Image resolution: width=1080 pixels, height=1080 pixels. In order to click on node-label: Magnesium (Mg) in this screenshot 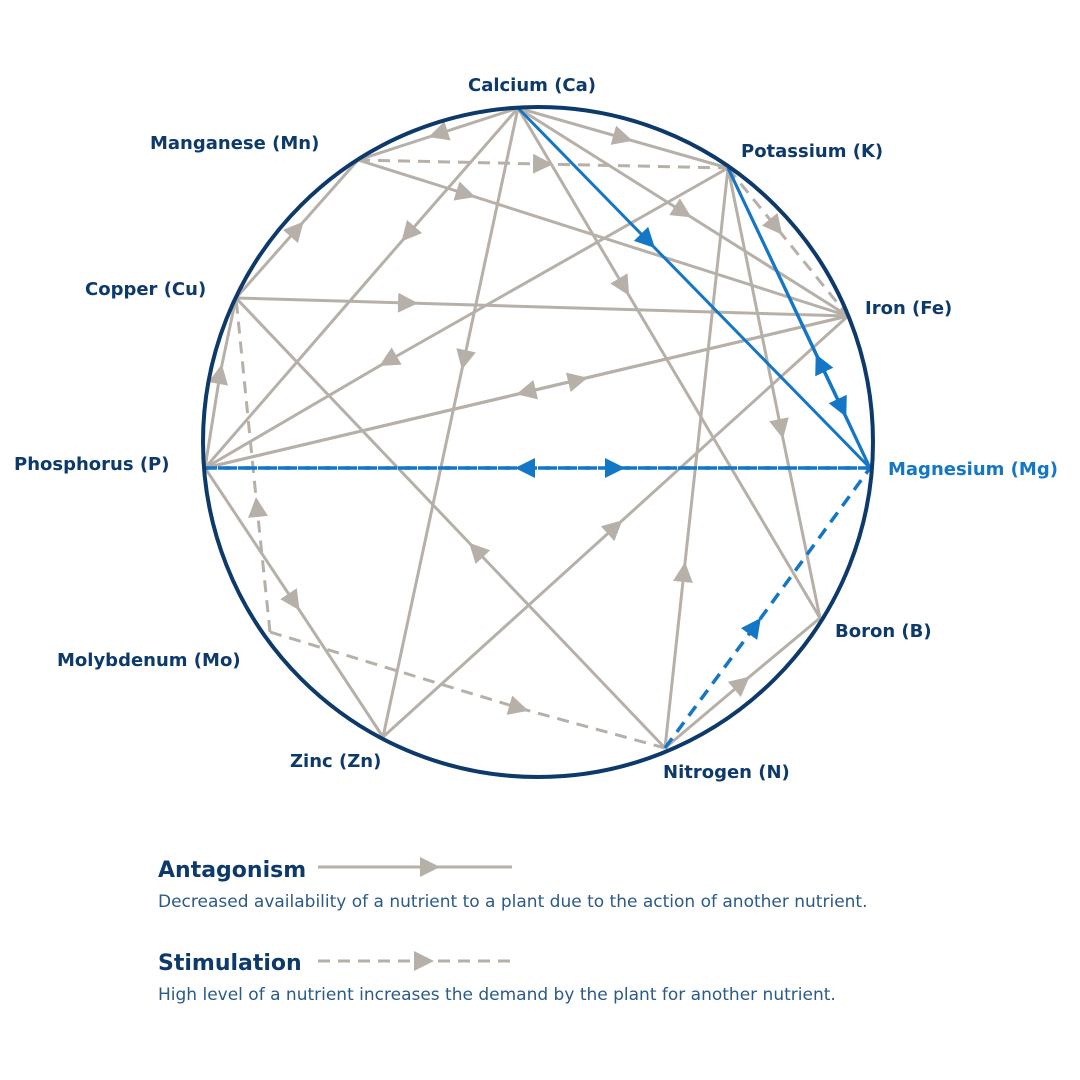, I will do `click(973, 469)`.